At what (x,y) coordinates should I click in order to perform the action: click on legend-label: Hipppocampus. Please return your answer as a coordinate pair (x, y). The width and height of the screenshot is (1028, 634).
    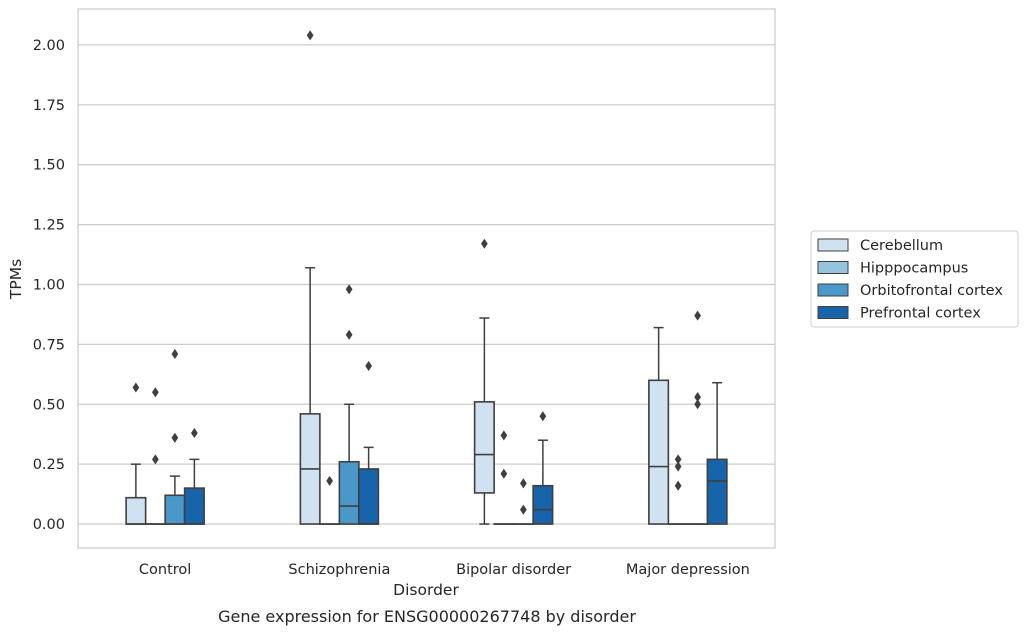
    Looking at the image, I should click on (914, 269).